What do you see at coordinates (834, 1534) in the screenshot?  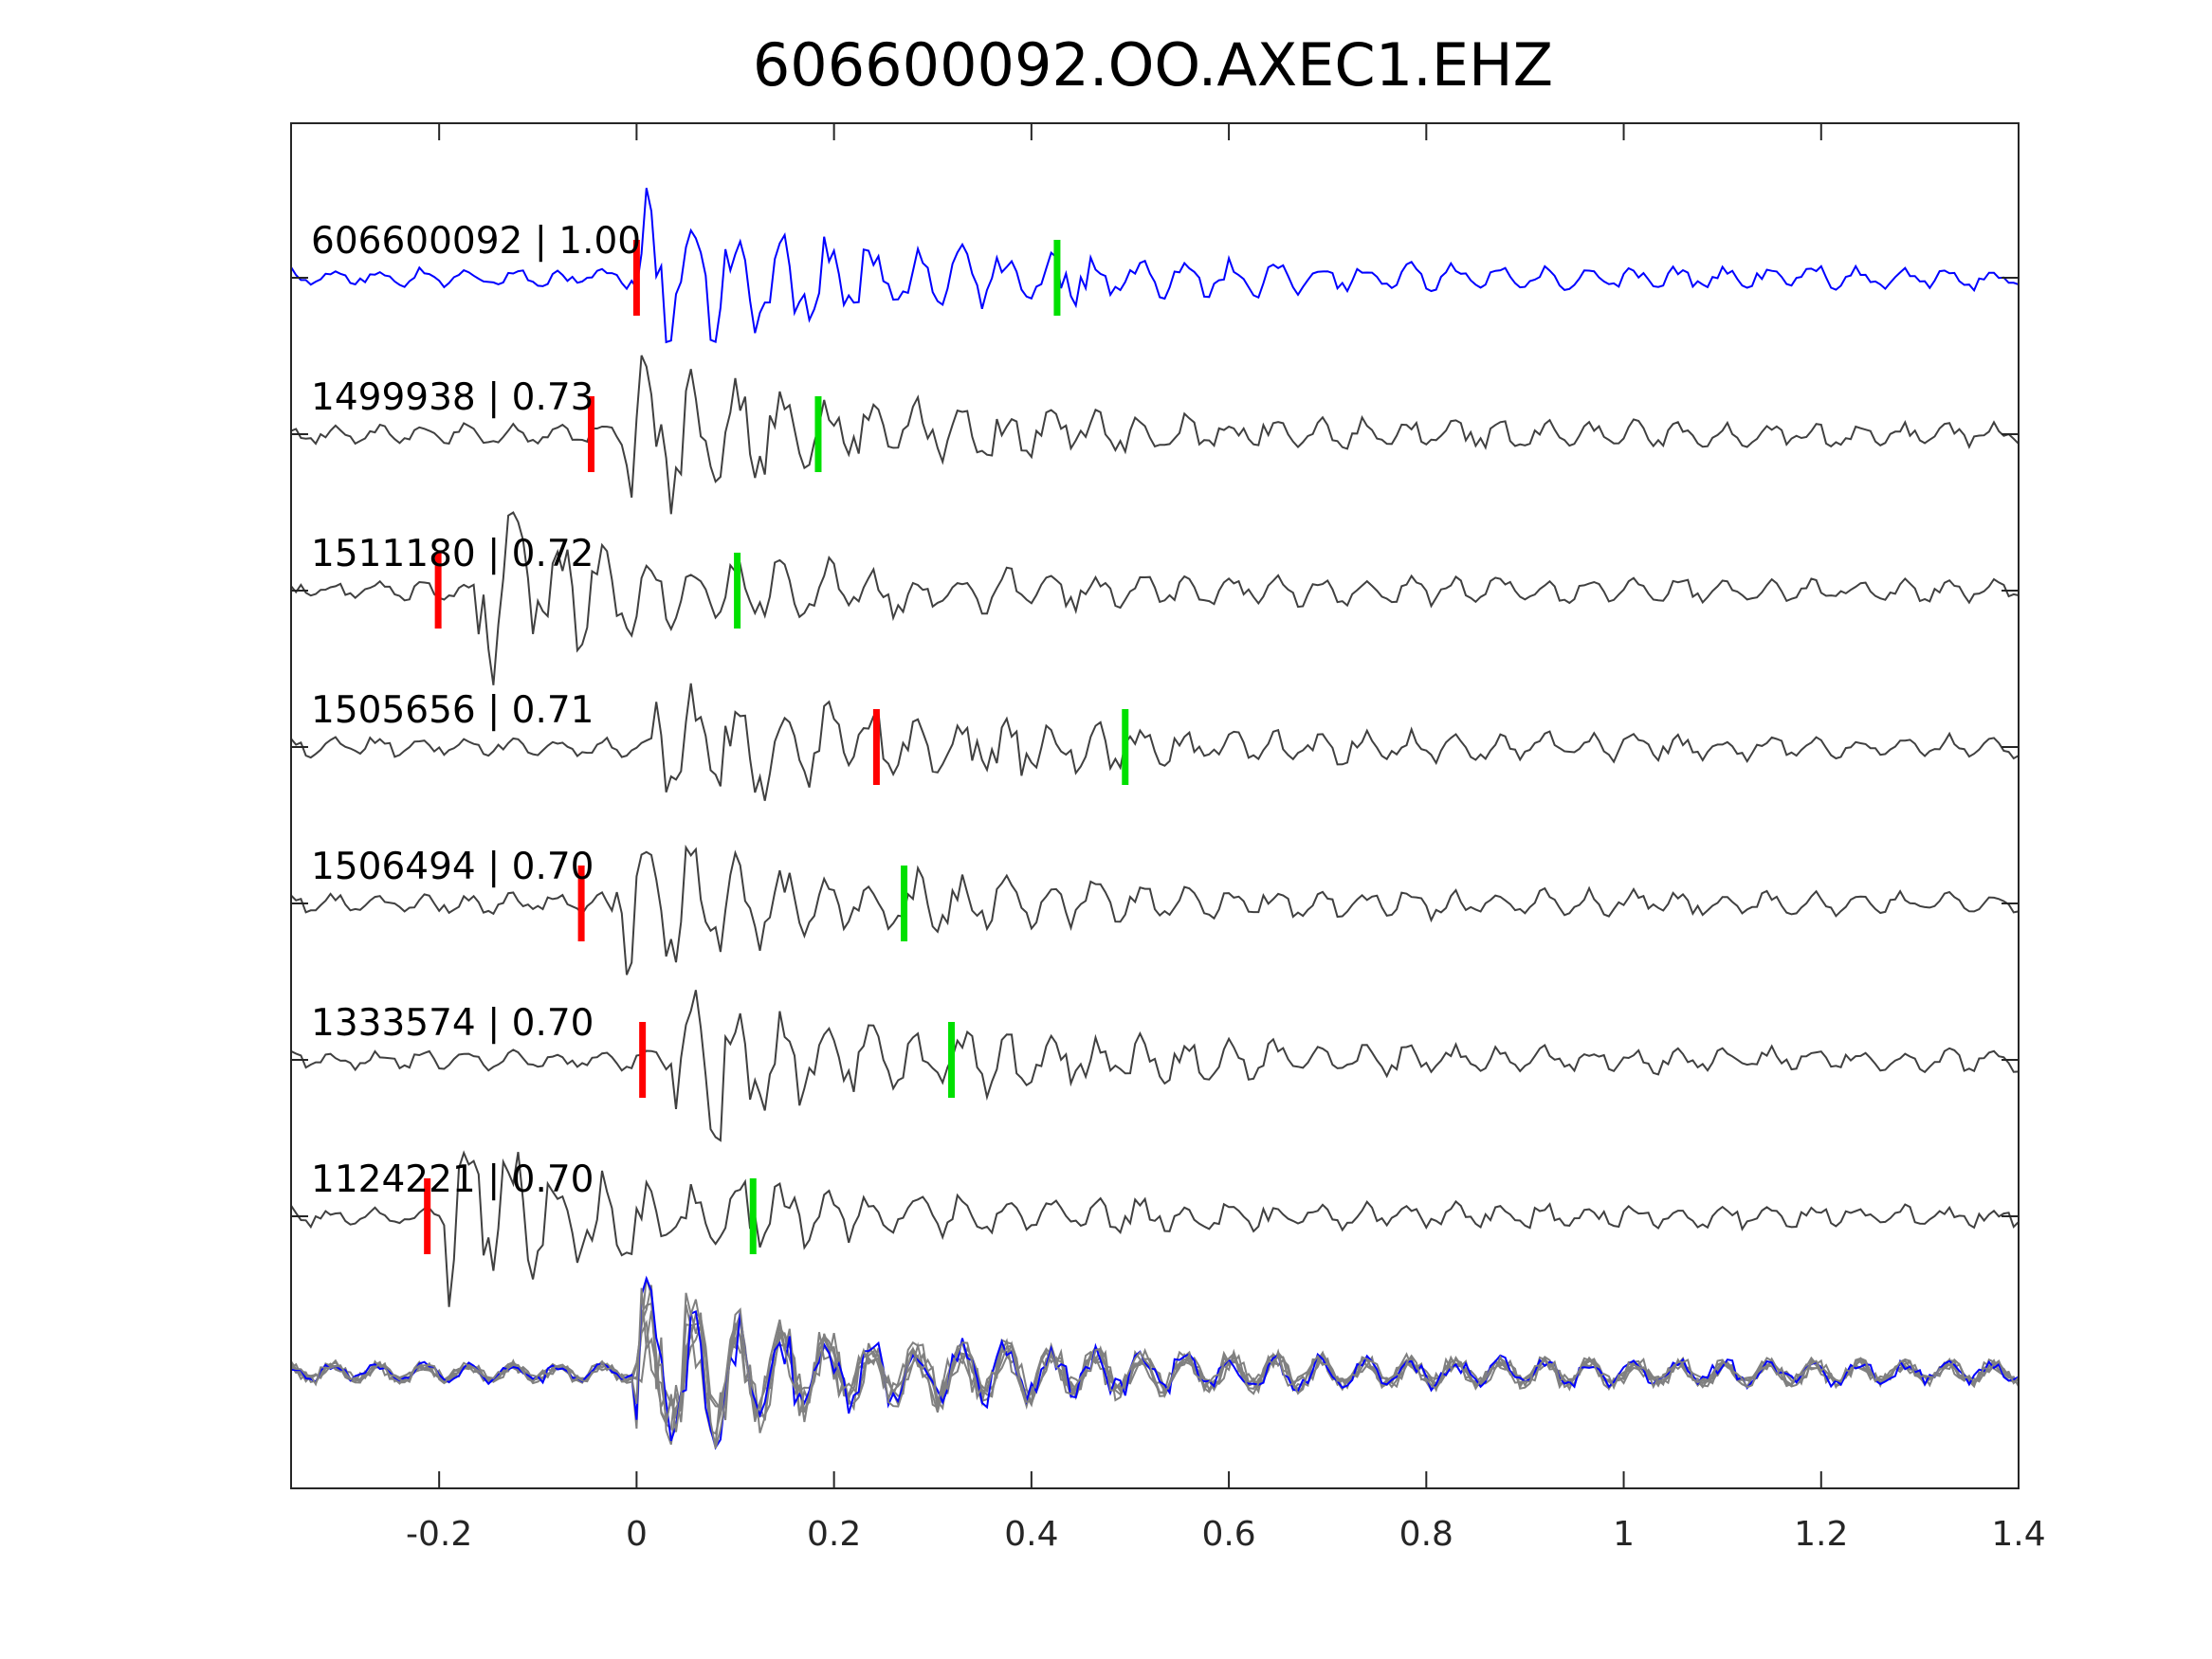 I see `x-tick-label: 0.2` at bounding box center [834, 1534].